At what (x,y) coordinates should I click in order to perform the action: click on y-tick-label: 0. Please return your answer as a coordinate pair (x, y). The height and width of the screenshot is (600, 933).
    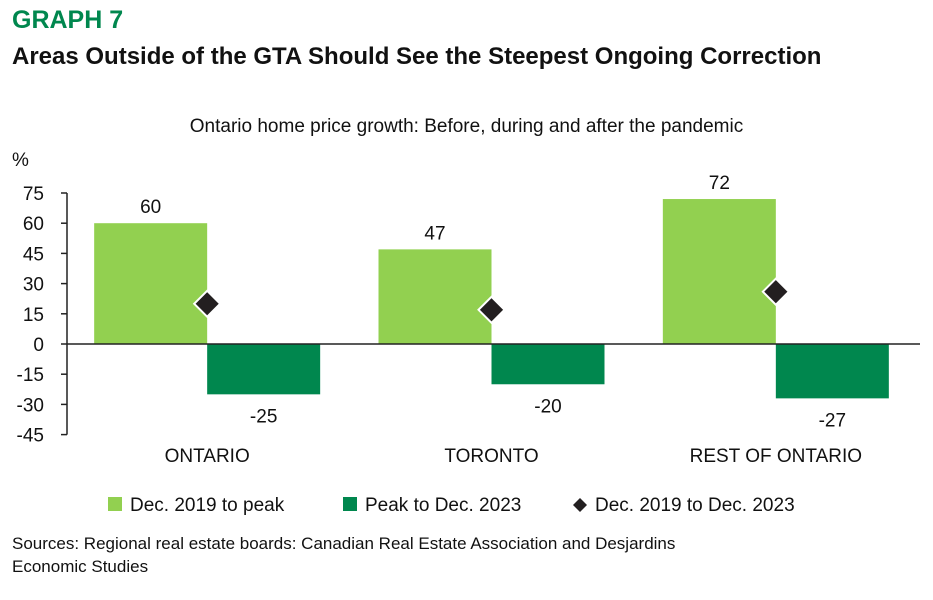
    Looking at the image, I should click on (38, 345).